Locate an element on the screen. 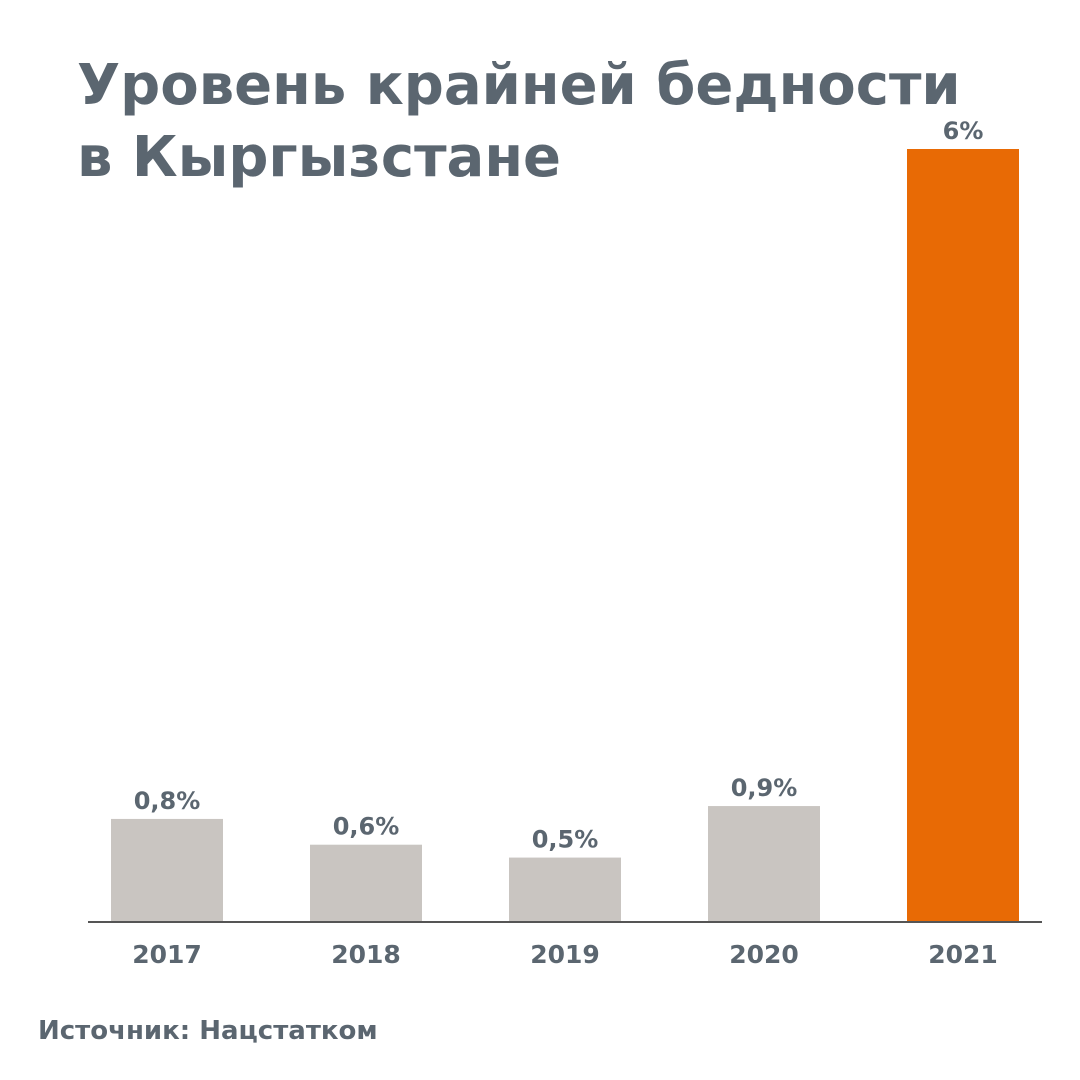  x-axis-labels-group: 2017 2018 2019 2020 2021 is located at coordinates (565, 954).